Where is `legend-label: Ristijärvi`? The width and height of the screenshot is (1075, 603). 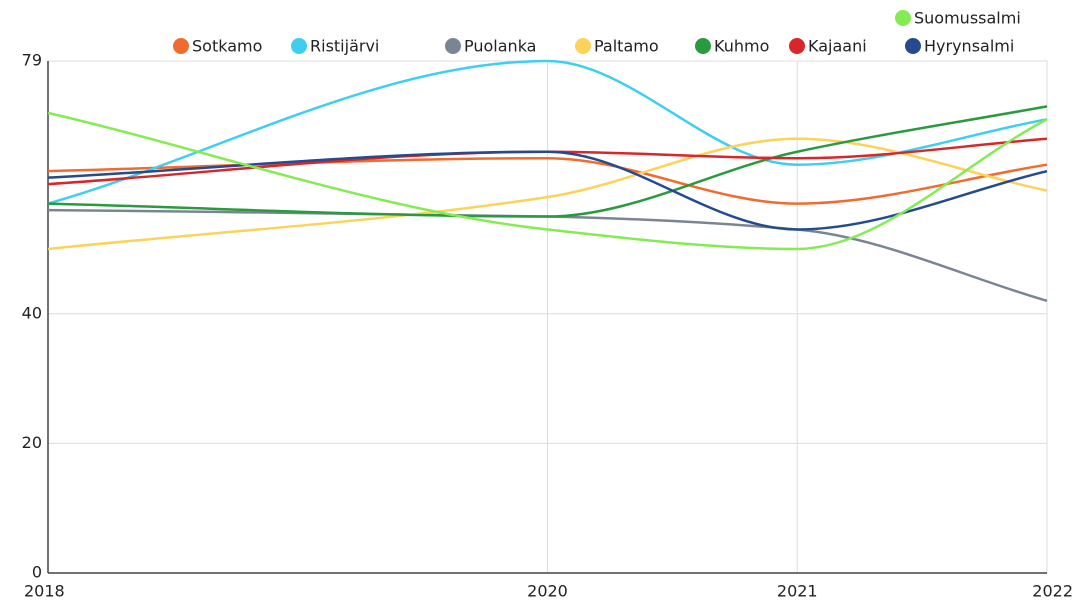
legend-label: Ristijärvi is located at coordinates (344, 46).